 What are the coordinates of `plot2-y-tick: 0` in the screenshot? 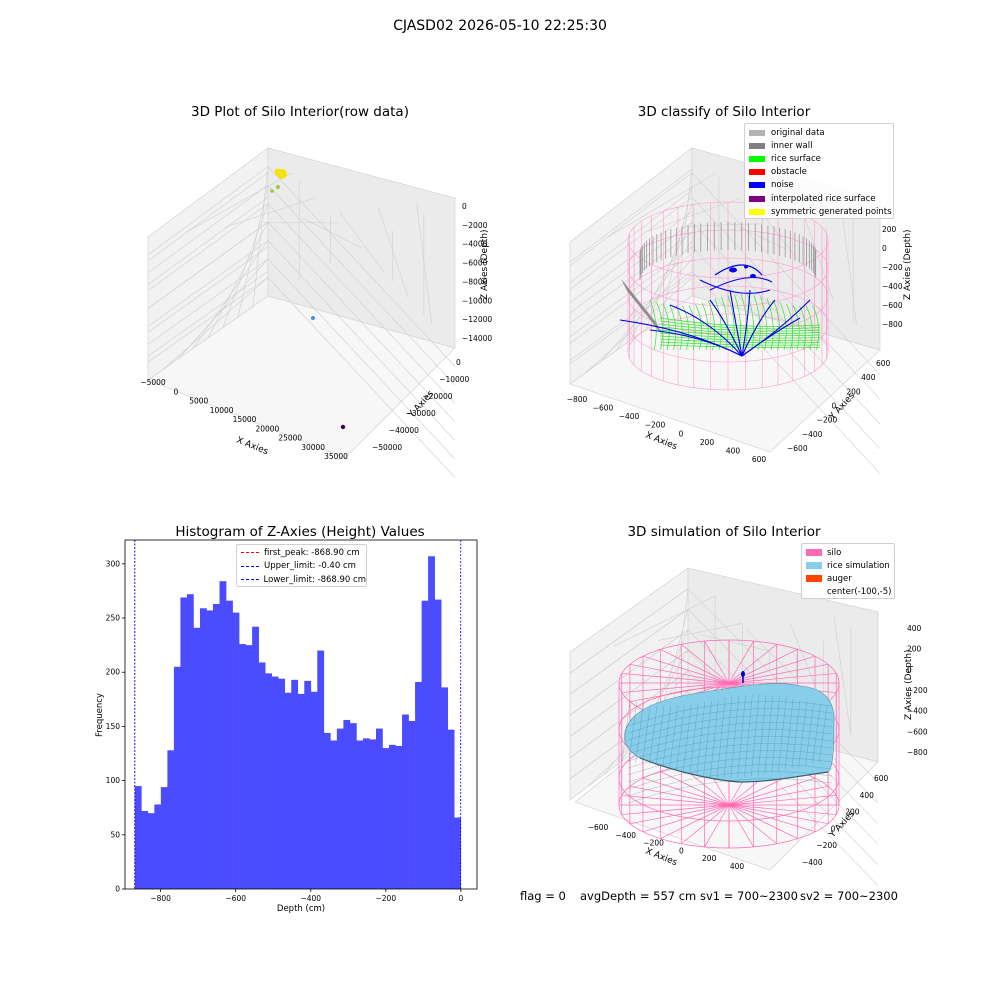 It's located at (834, 406).